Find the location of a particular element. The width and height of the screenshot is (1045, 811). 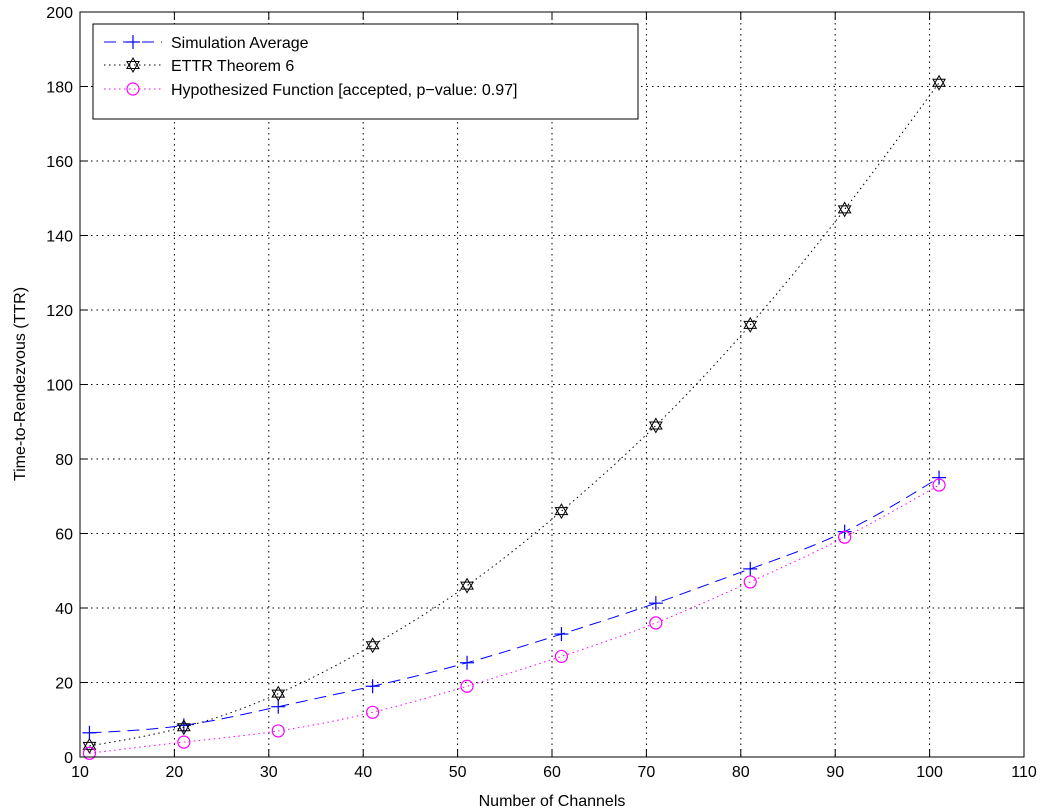

legend-marker-ettr-theorem-6-down is located at coordinates (133, 67).